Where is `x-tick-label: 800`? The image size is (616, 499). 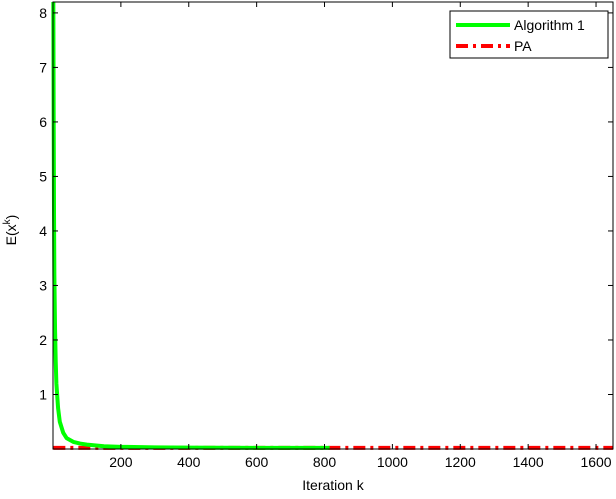
x-tick-label: 800 is located at coordinates (325, 462).